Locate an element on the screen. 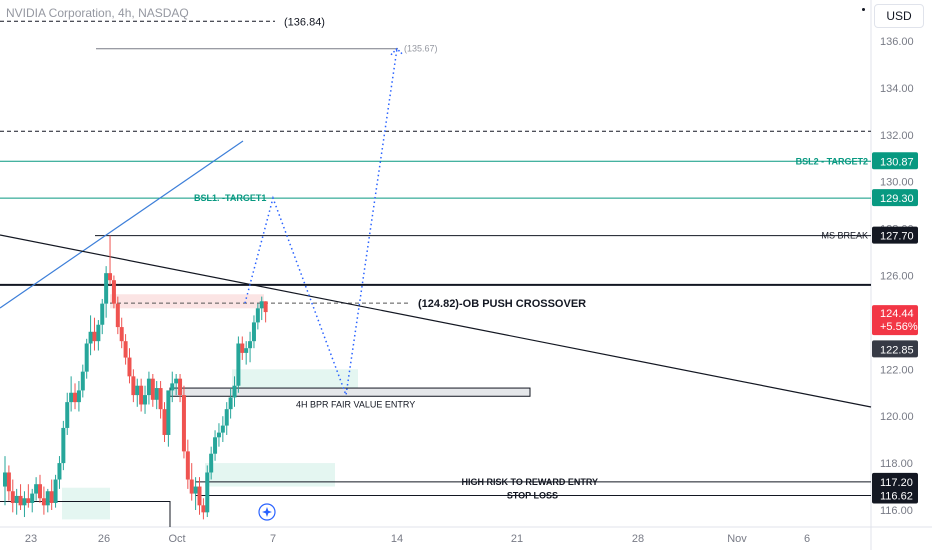 The height and width of the screenshot is (550, 932). ms-break-badge-text: 127.70 is located at coordinates (897, 237).